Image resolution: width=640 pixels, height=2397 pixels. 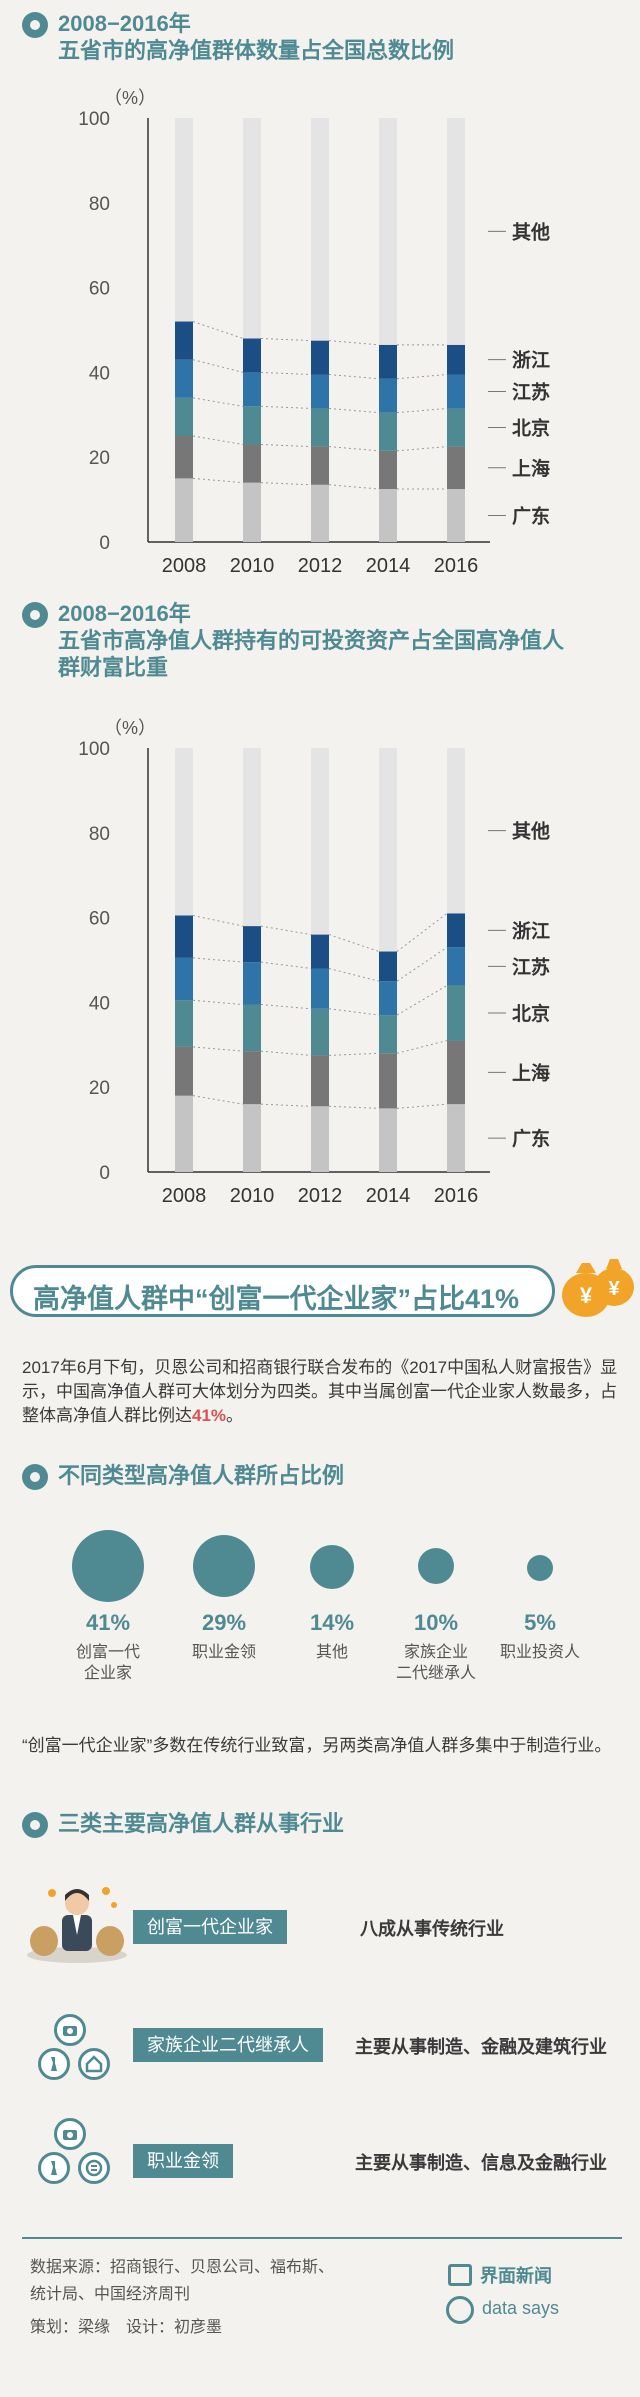 I want to click on money-bags-icon: ¥ ¥, so click(x=598, y=1288).